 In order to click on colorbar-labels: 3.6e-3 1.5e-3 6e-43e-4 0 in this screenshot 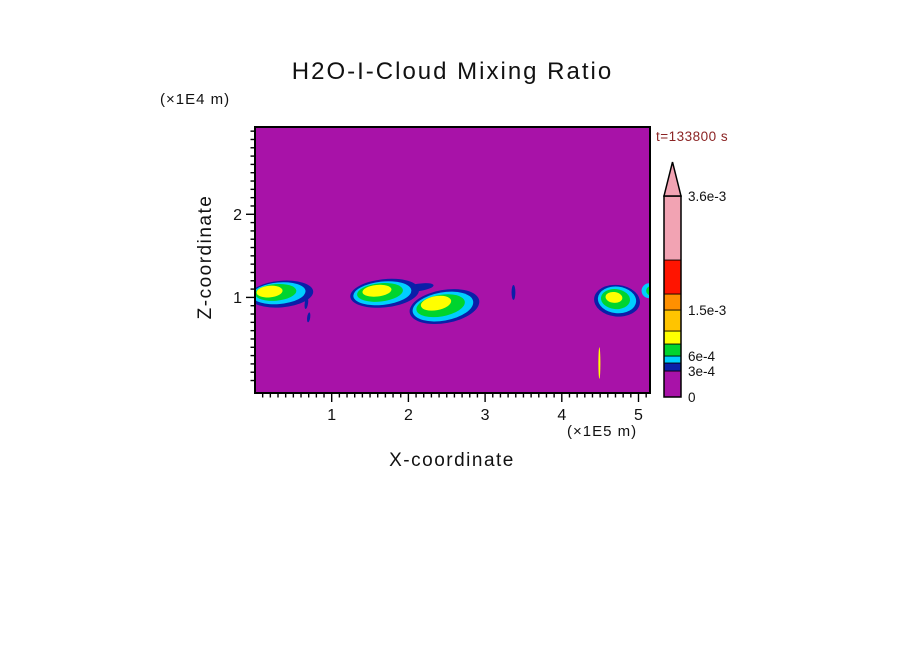, I will do `click(707, 297)`.